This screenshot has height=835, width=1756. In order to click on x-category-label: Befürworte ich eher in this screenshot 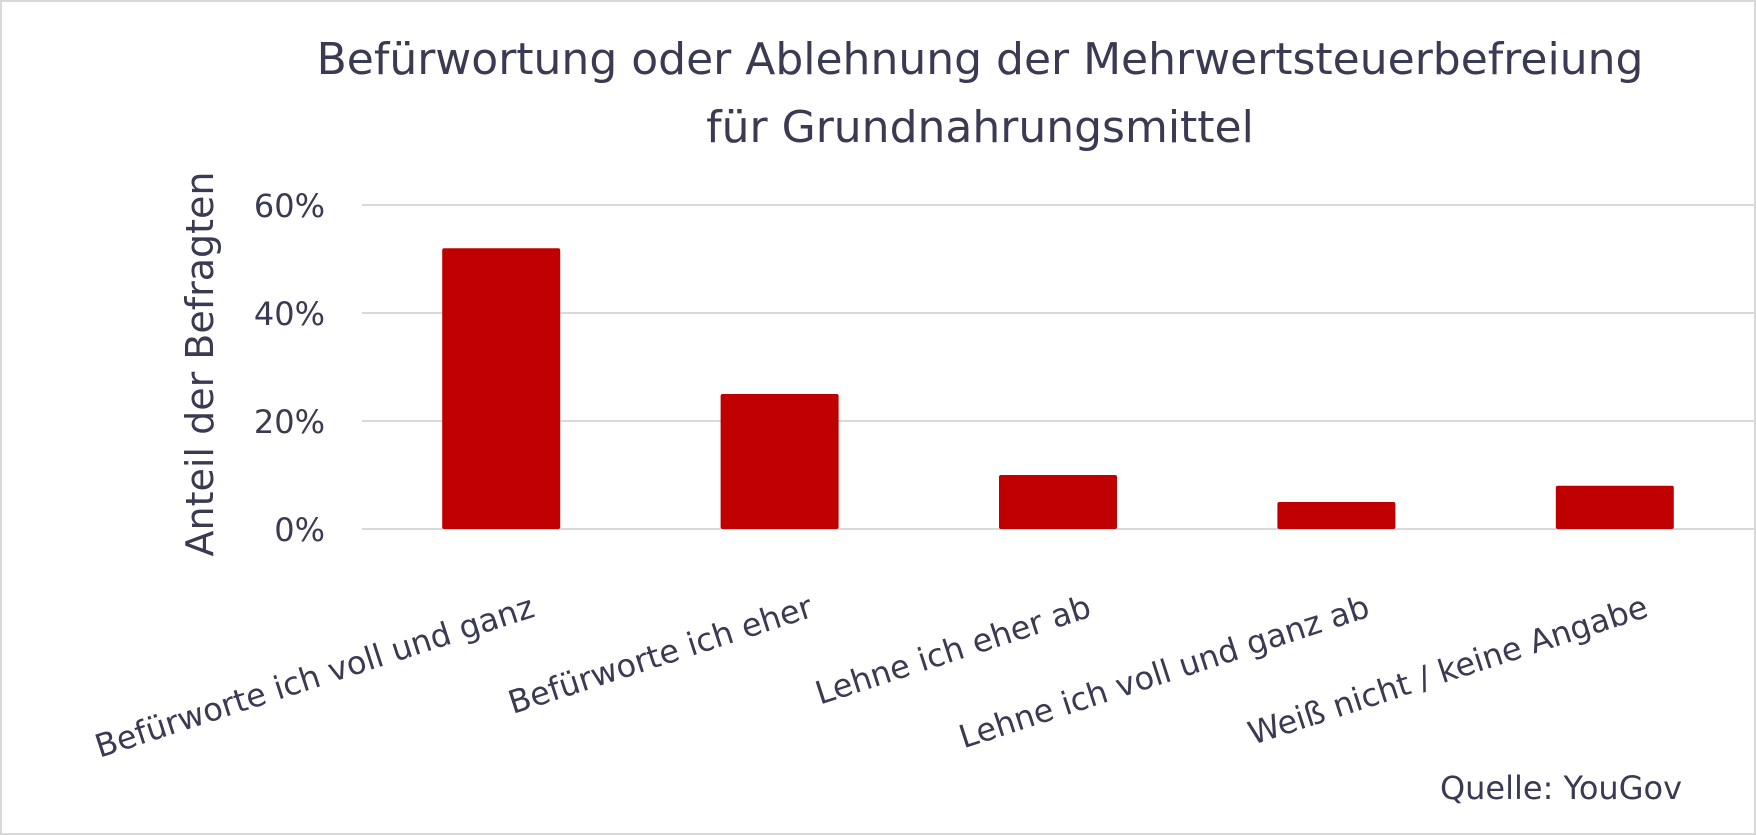, I will do `click(660, 654)`.